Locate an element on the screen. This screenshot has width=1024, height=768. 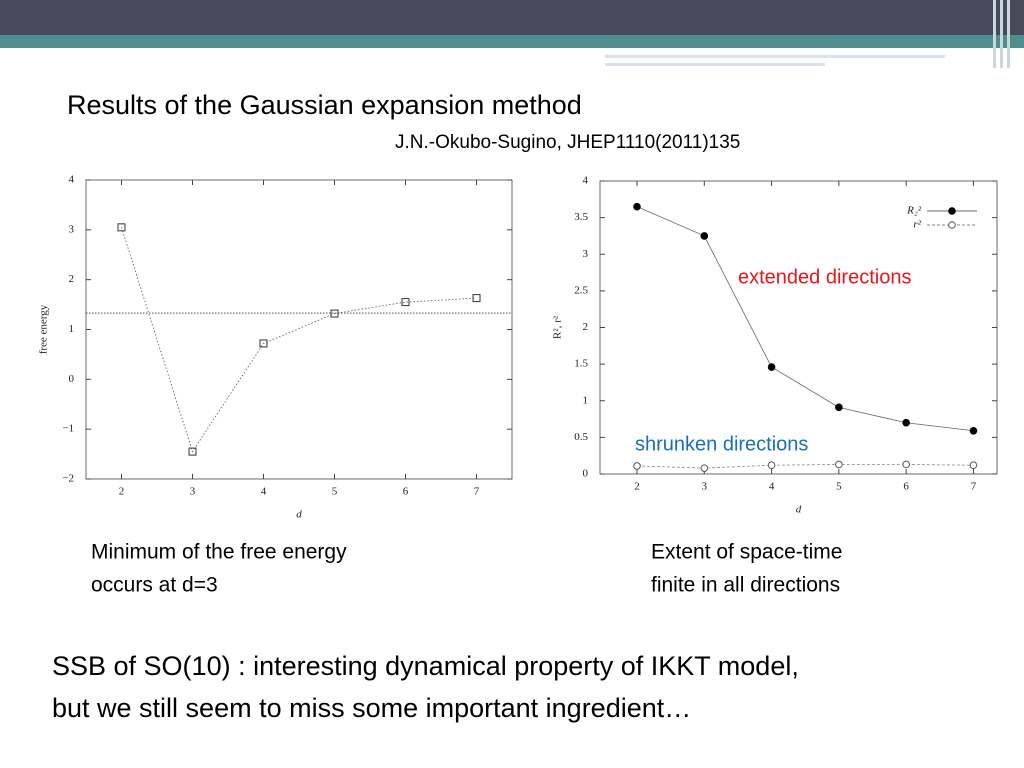
y-tick-label: −2 is located at coordinates (68, 479).